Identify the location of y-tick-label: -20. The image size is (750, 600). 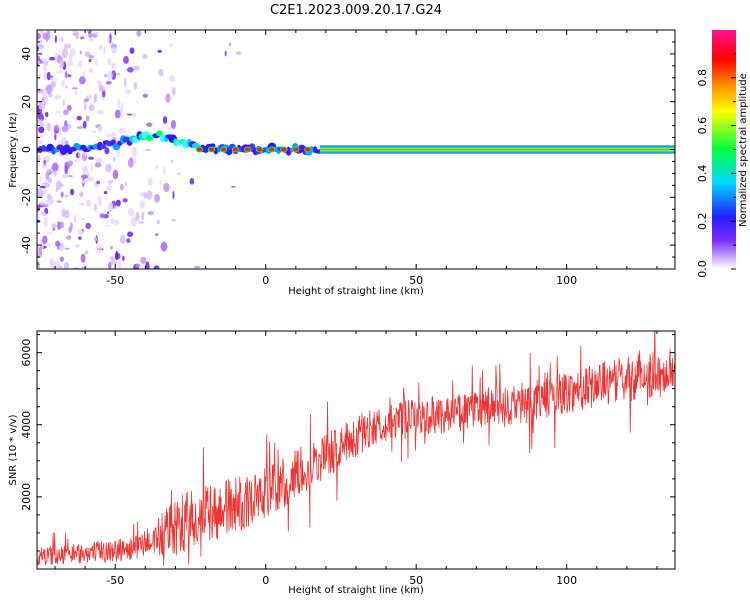
(26, 197).